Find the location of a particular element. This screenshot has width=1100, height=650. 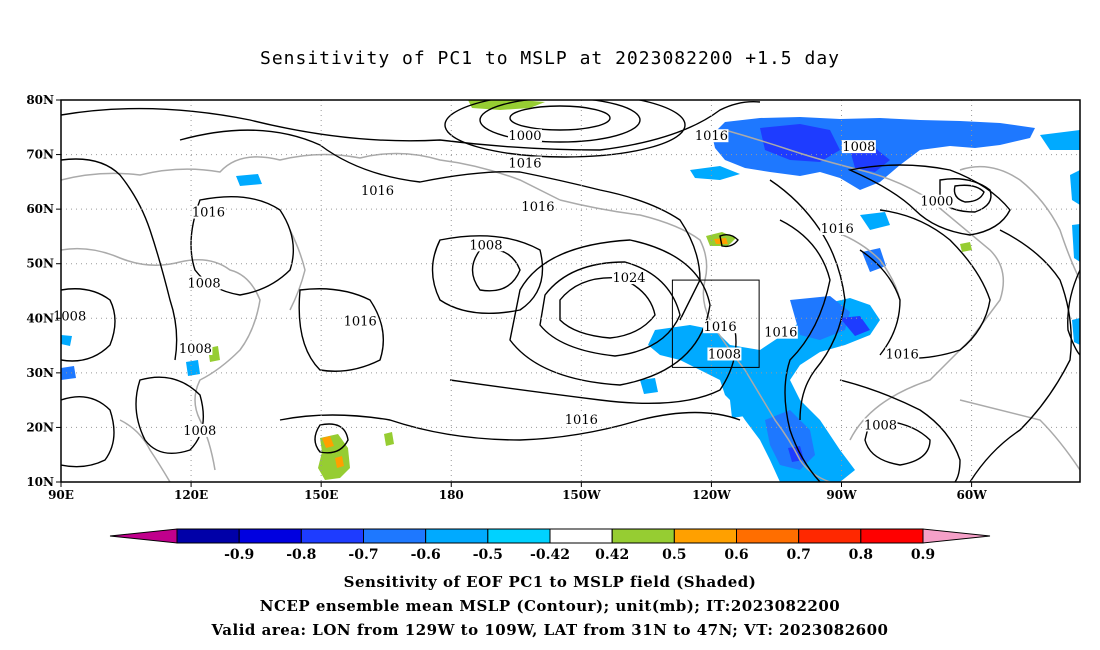

lon-label: 120E is located at coordinates (191, 495).